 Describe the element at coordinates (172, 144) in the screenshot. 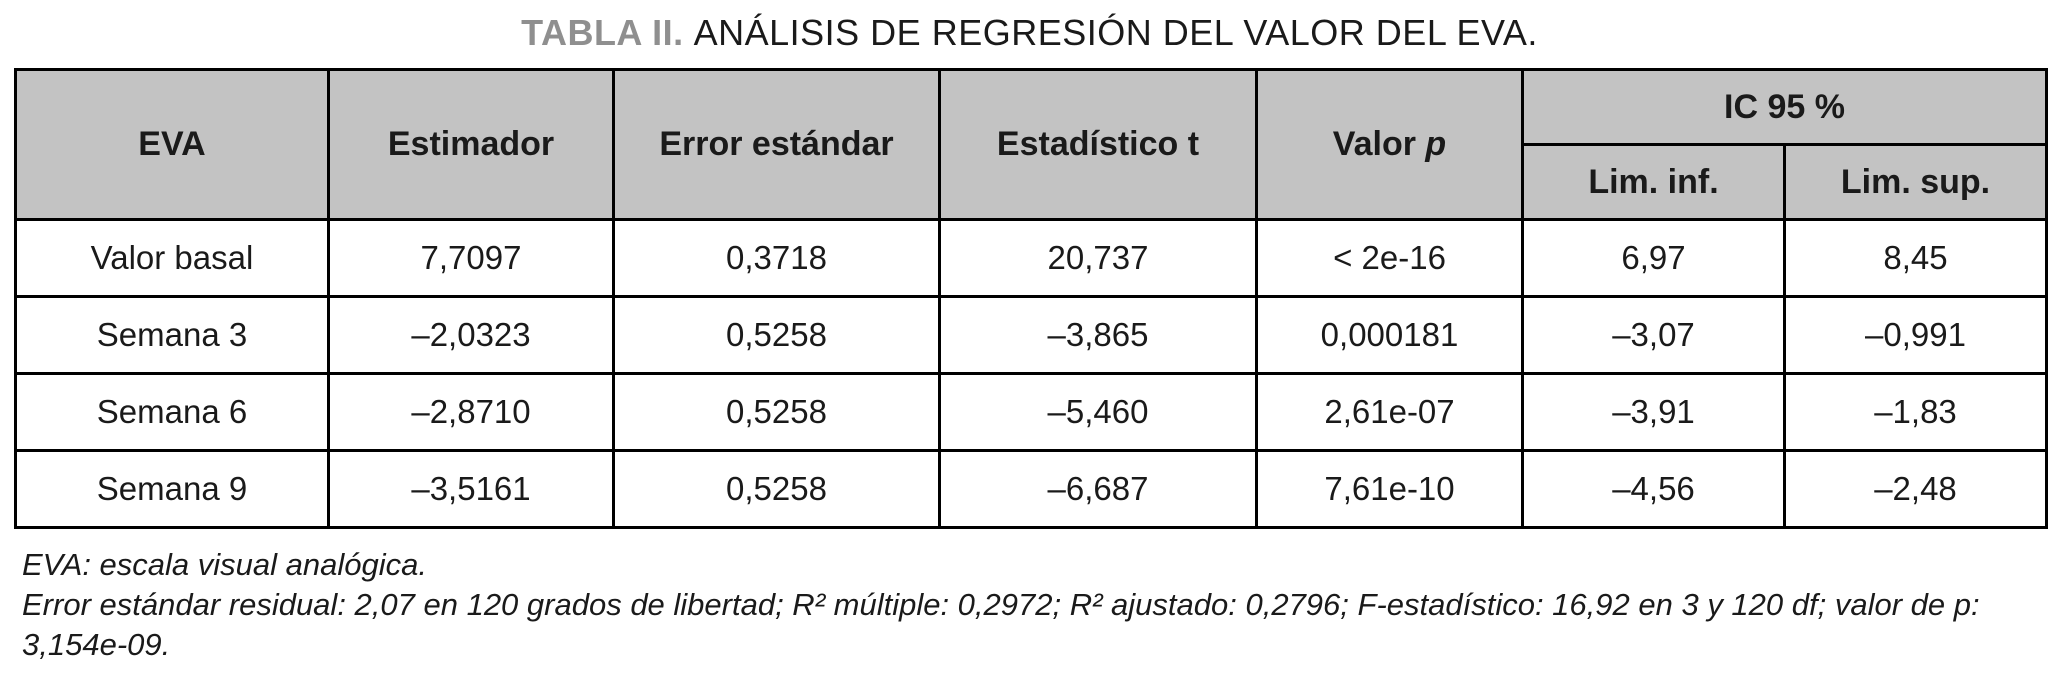

I see `header-eva: EVA` at that location.